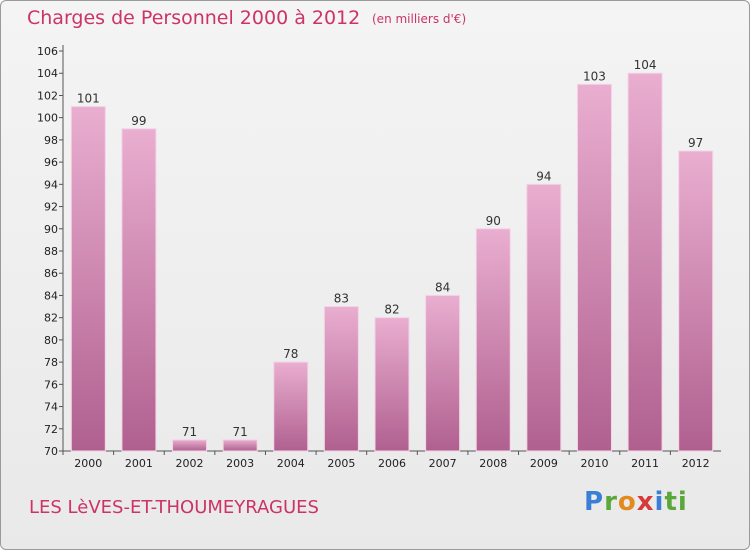 This screenshot has height=550, width=750. I want to click on y-tick-label: 76, so click(51, 384).